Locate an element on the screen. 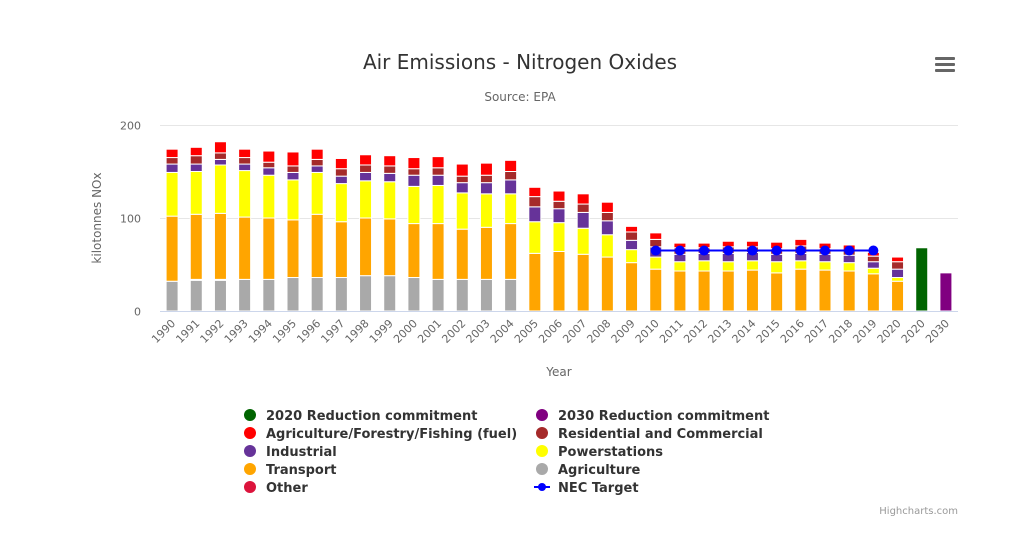 This screenshot has width=1028, height=554. legend-item-2020-reduction-commitment: 2020 Reduction commitment is located at coordinates (360, 416).